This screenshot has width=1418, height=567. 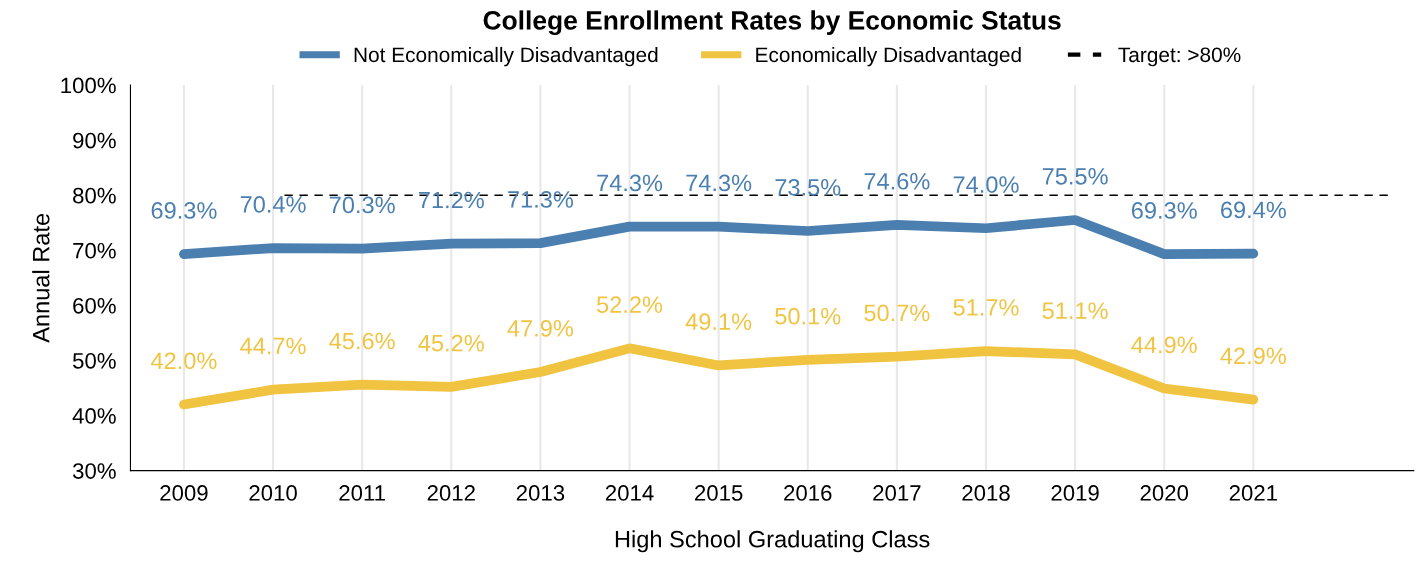 What do you see at coordinates (451, 343) in the screenshot?
I see `data-label: 45.2%` at bounding box center [451, 343].